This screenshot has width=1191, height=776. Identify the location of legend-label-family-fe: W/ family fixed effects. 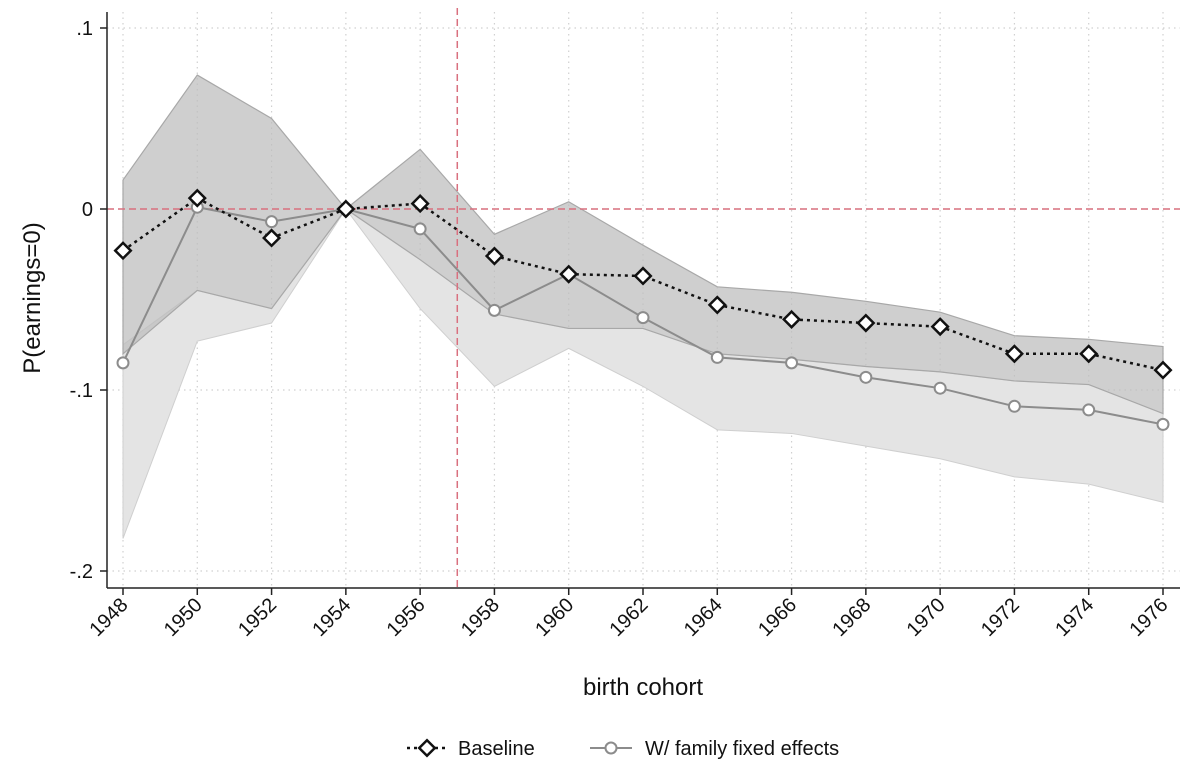
(742, 749).